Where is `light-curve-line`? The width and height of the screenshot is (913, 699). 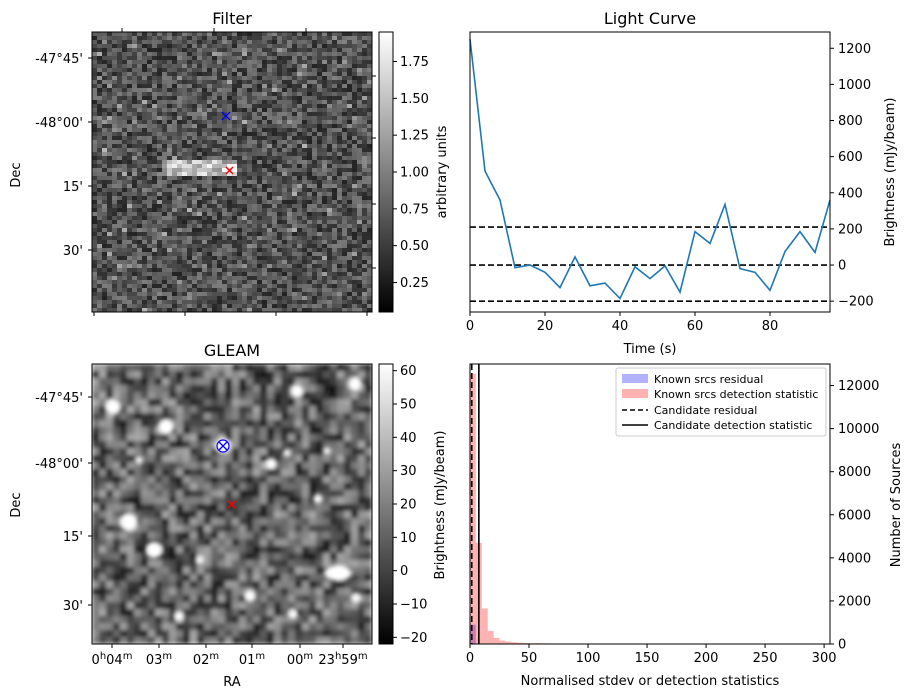
light-curve-line is located at coordinates (650, 169).